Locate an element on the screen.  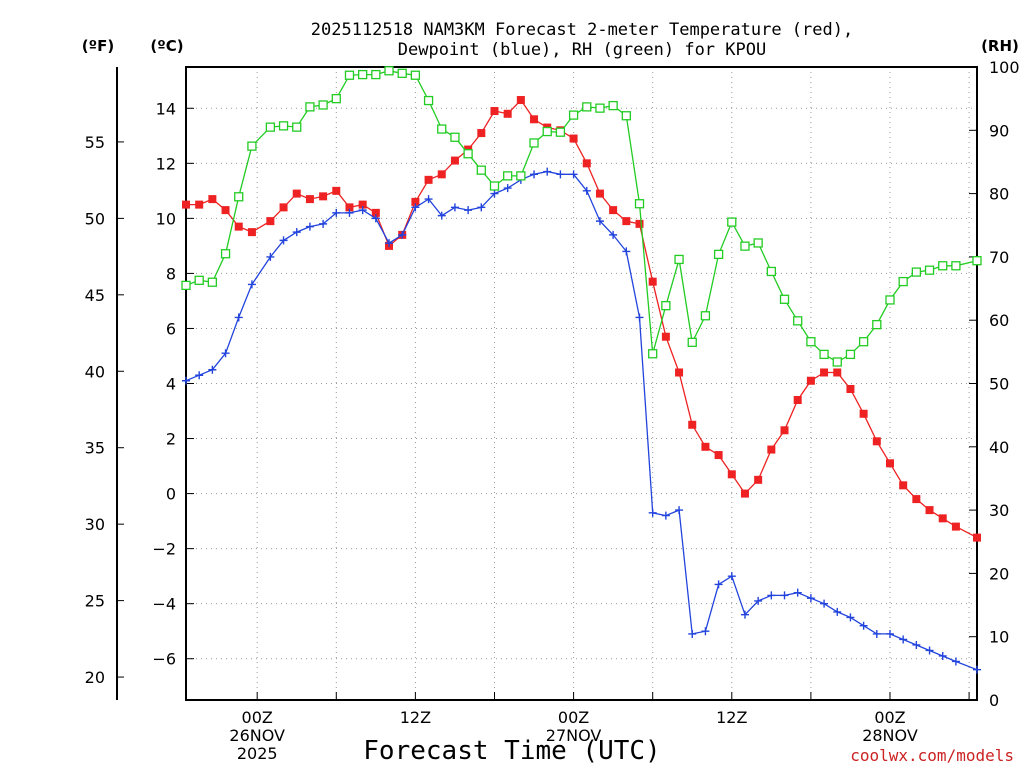
celsius-tick-label: 0 is located at coordinates (171, 494).